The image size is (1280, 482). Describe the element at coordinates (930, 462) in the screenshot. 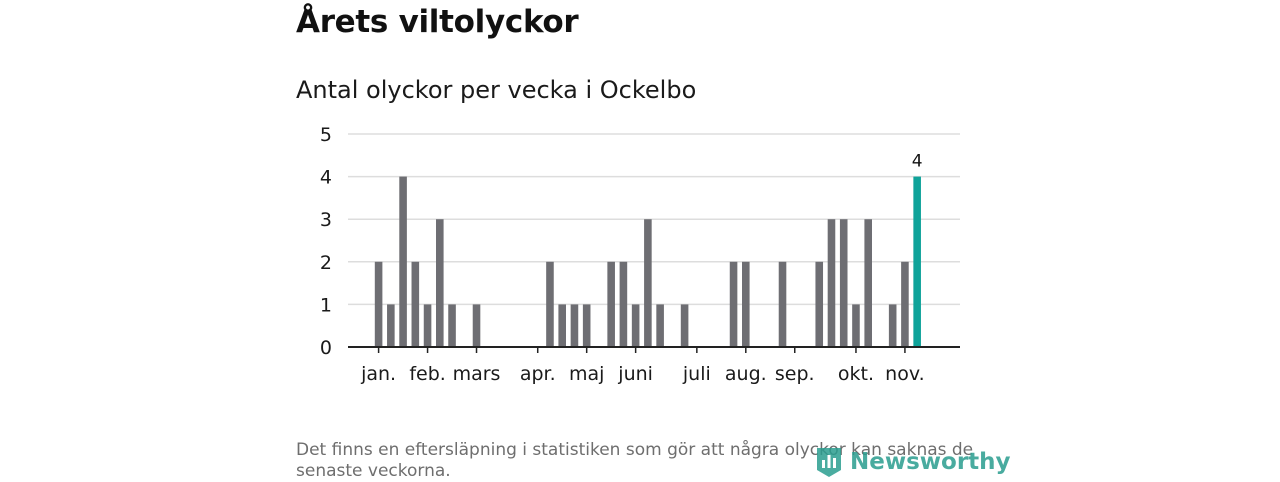

I see `brand-name: Newsworthy` at that location.